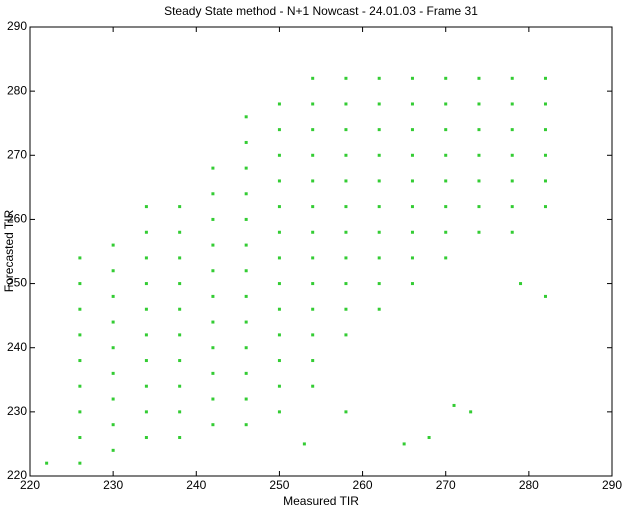  I want to click on y-tick-label: 240, so click(17, 347).